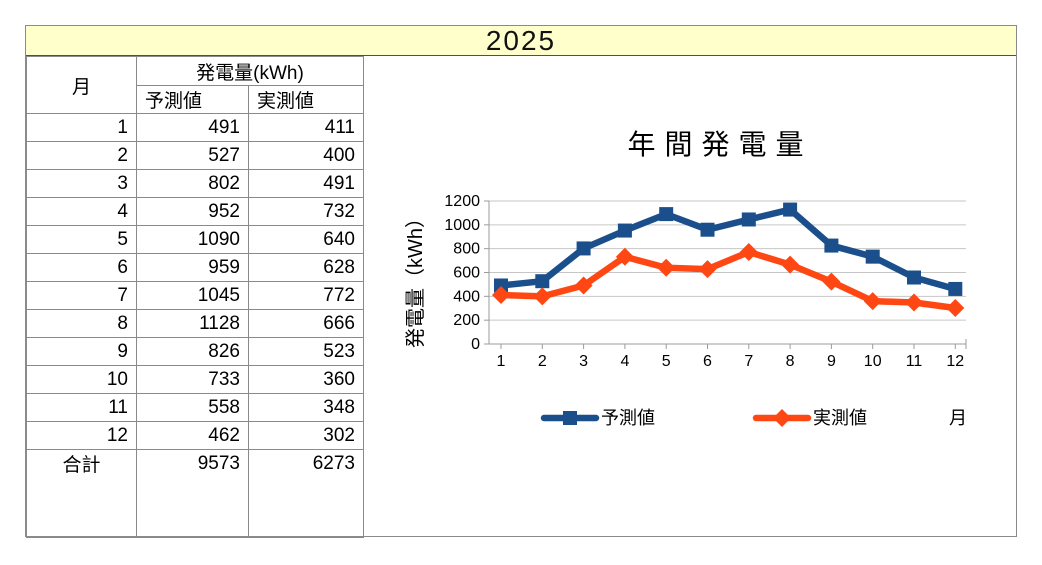  Describe the element at coordinates (306, 99) in the screenshot. I see `actual-column-header: 実測値` at that location.